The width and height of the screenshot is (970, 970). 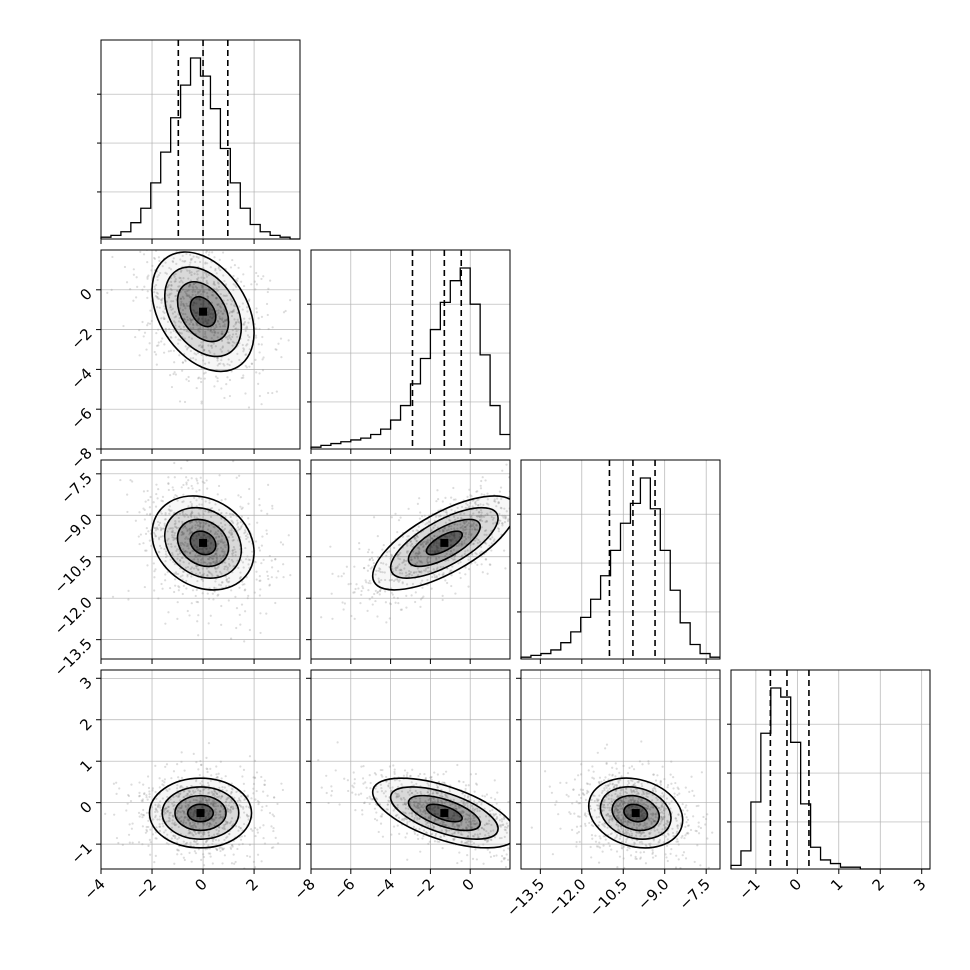 I want to click on x-tick-label: −4, so click(x=94, y=889).